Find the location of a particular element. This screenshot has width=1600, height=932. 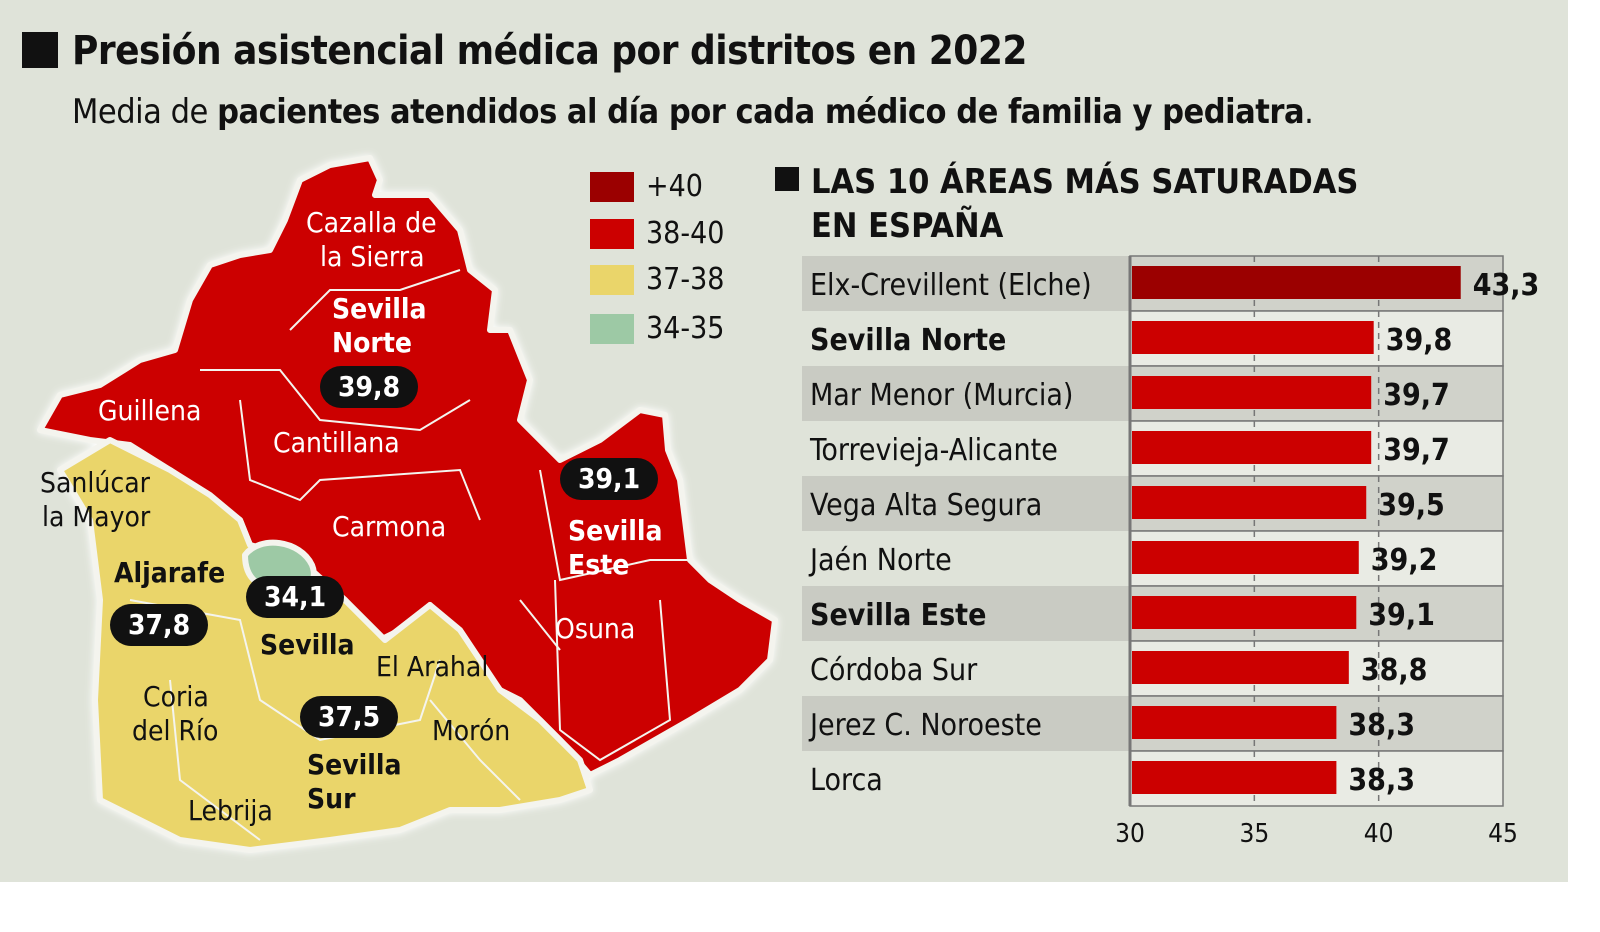

value-label: 38,8 is located at coordinates (1394, 670).